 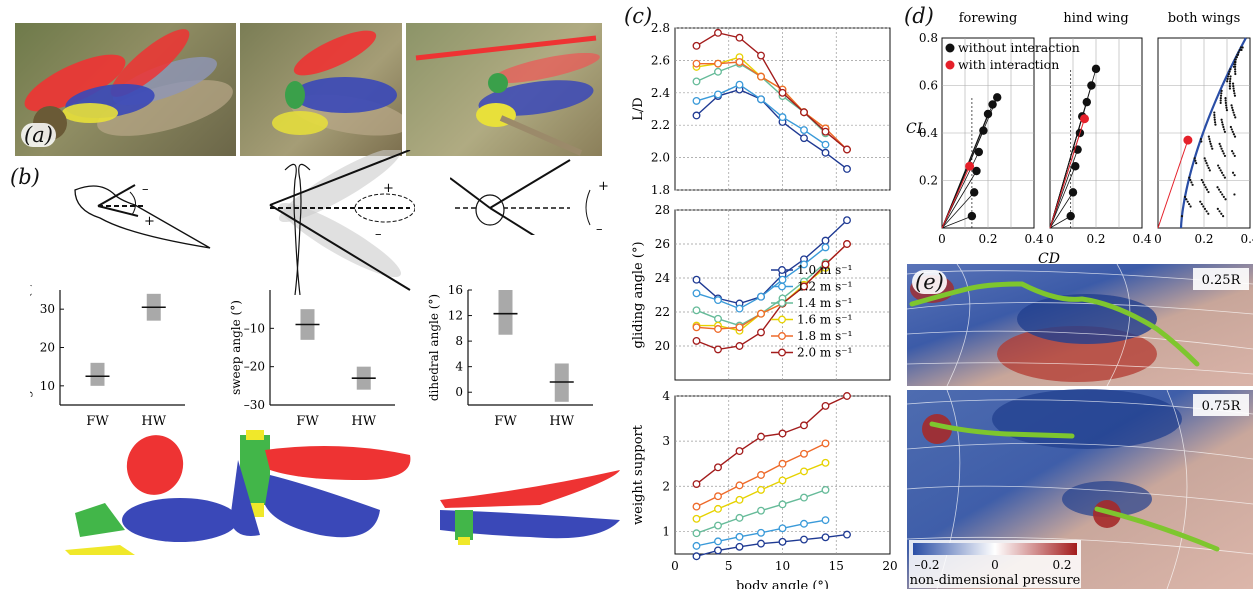 I want to click on d-interaction-point-forewing, so click(x=970, y=166).